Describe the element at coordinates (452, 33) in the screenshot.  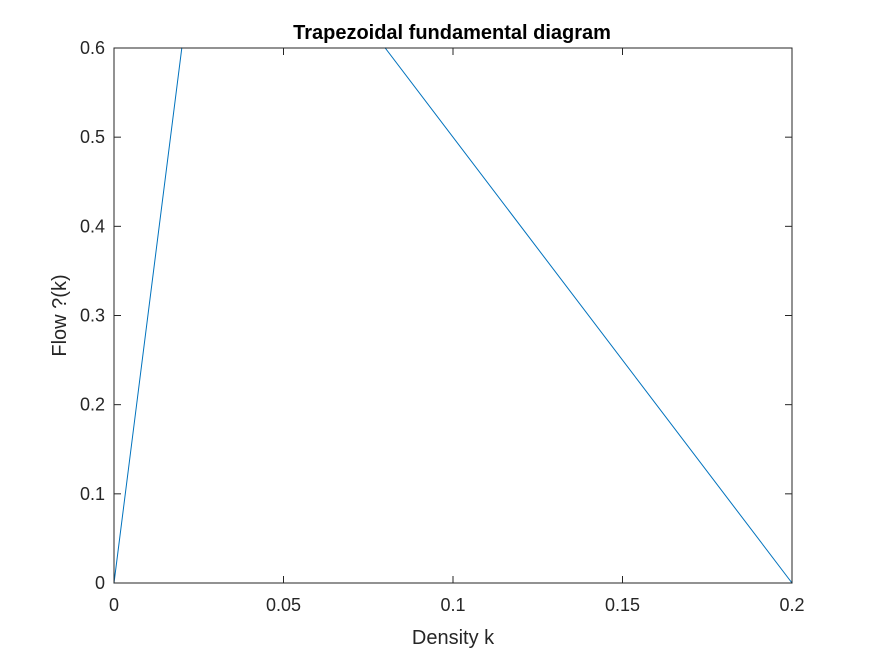
I see `chart-title: Trapezoidal fundamental diagram` at that location.